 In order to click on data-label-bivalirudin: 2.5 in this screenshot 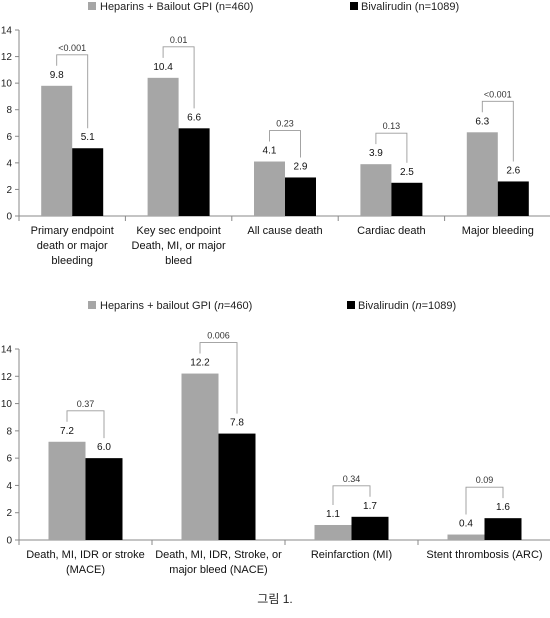, I will do `click(407, 172)`.